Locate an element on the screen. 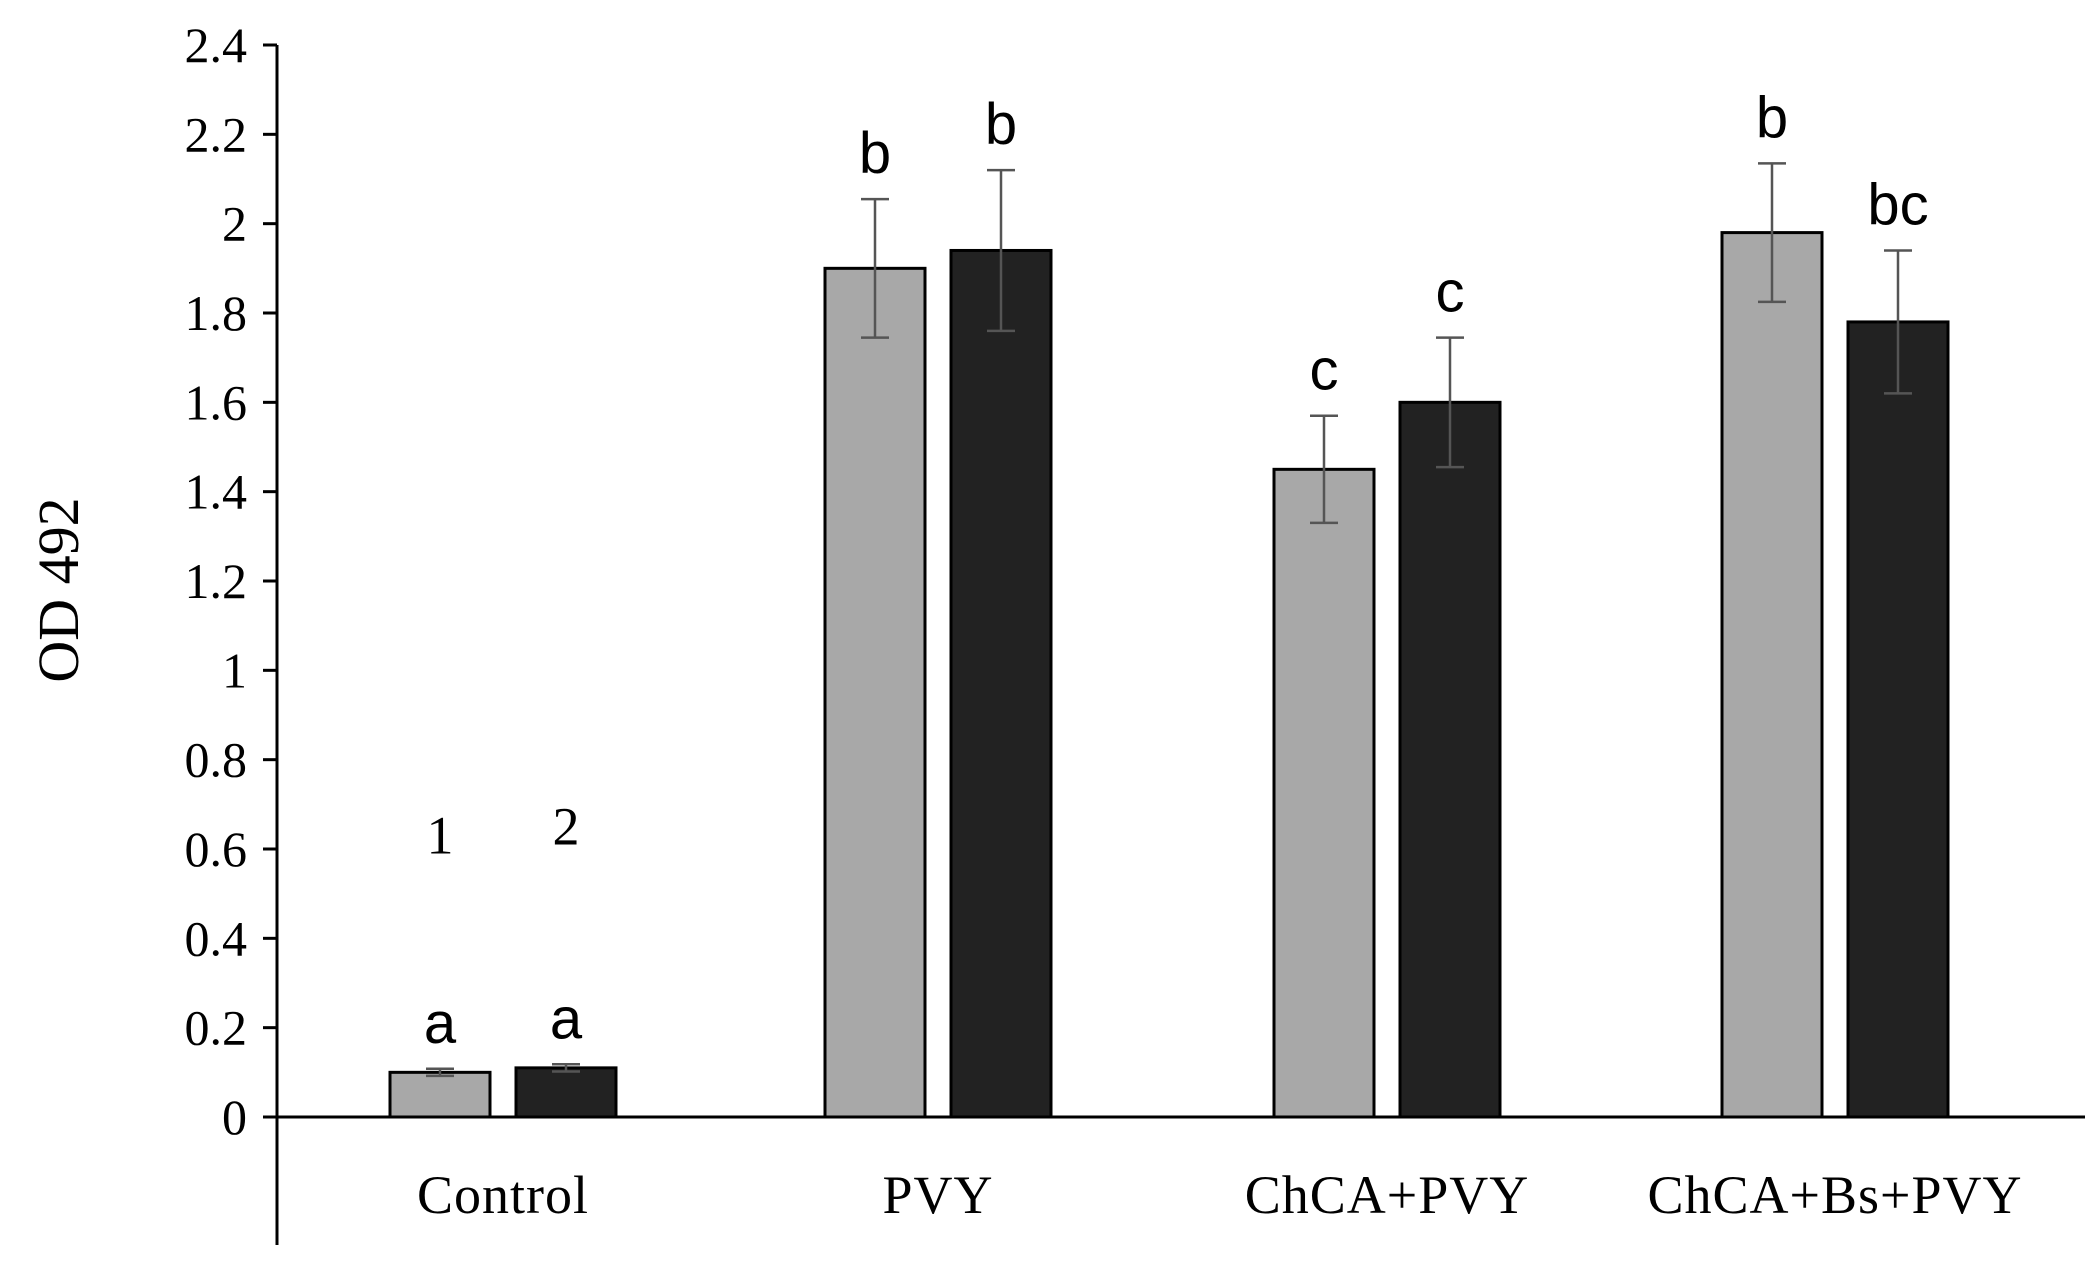 The height and width of the screenshot is (1270, 2085). series-number-label: 2 is located at coordinates (566, 827).